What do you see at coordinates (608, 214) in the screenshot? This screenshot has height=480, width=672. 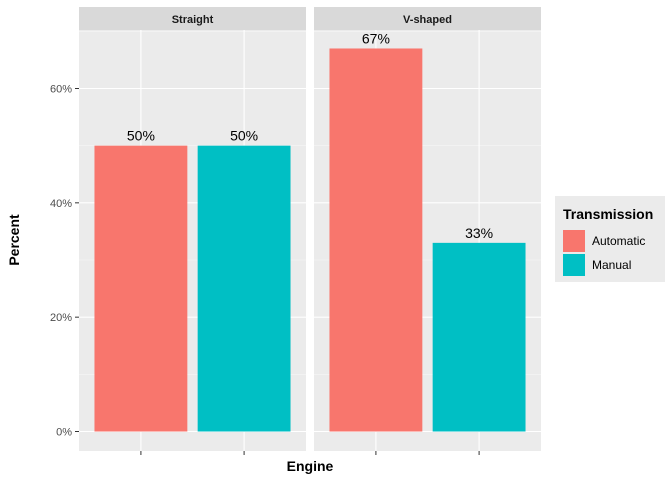 I see `legend-title: Transmission` at bounding box center [608, 214].